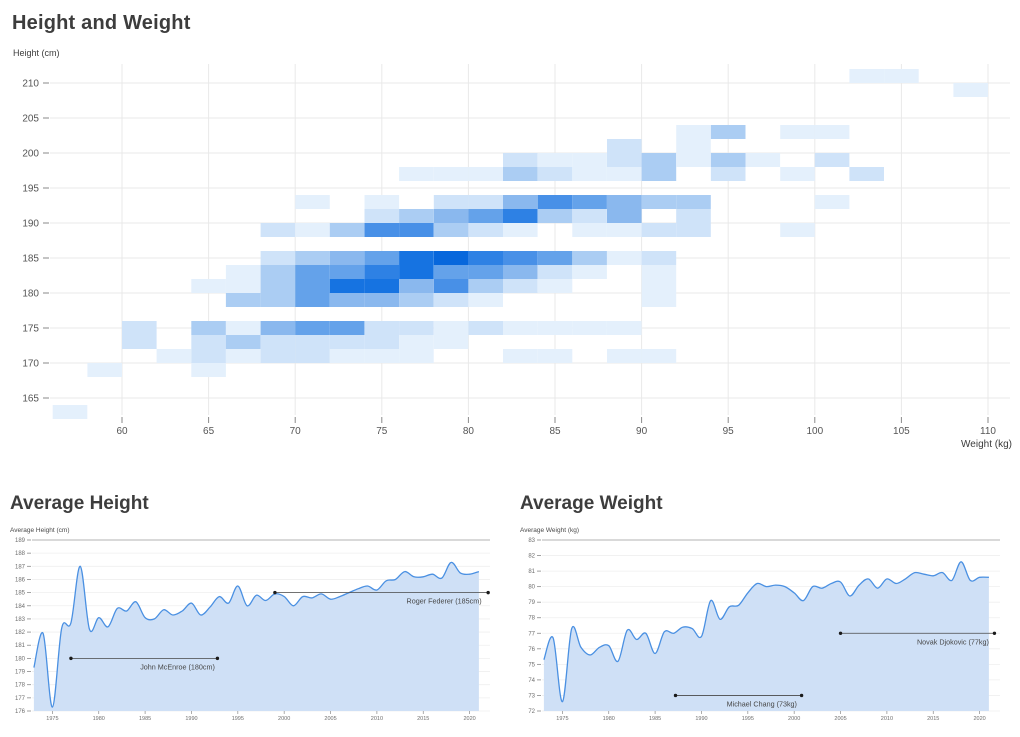  I want to click on y-tick-label: 82, so click(531, 557).